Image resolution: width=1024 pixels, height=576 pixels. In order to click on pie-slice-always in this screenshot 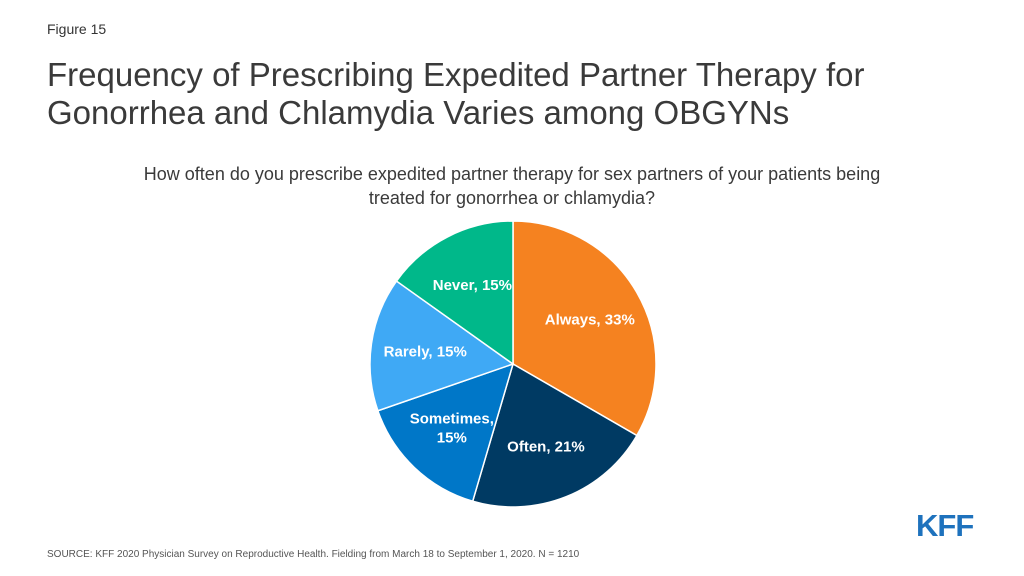, I will do `click(584, 328)`.